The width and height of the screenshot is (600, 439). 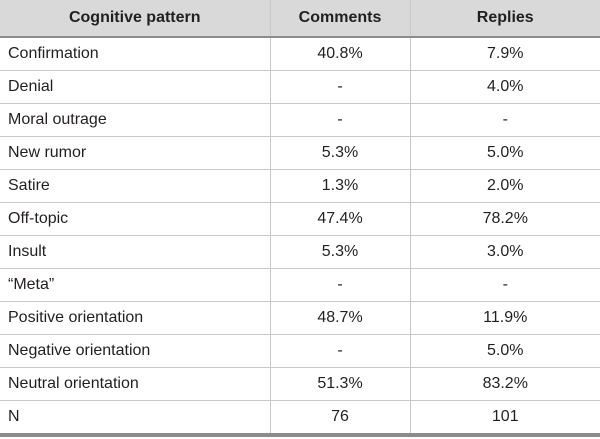 I want to click on table-row: Moral outrage - -, so click(x=300, y=120).